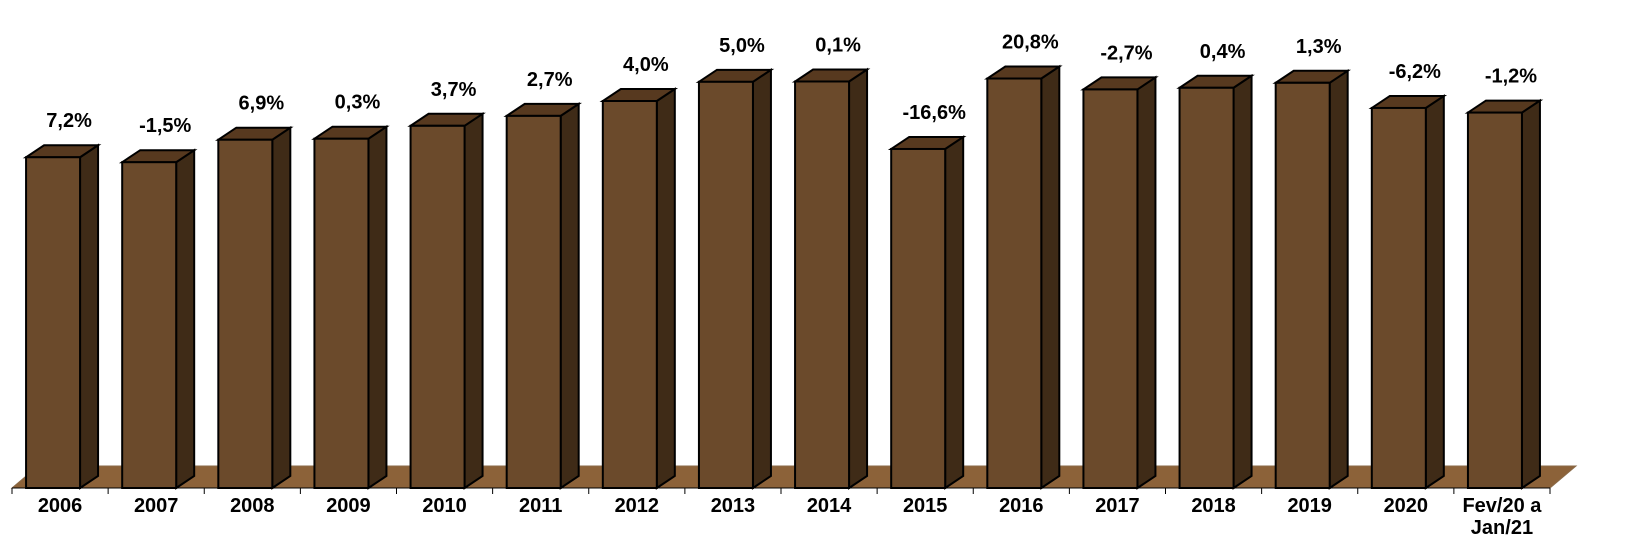 This screenshot has height=550, width=1645. I want to click on x-tick-label: 2018, so click(1213, 506).